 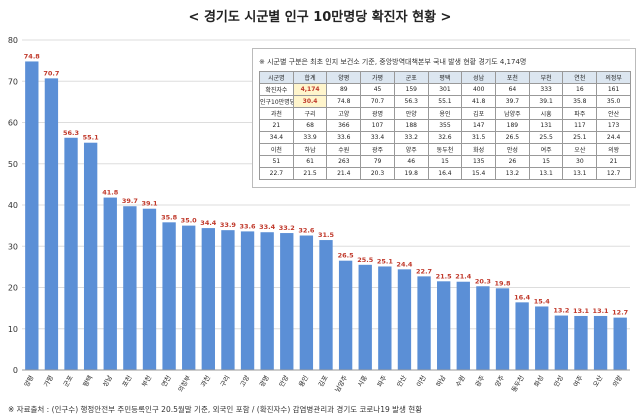 I want to click on bar-value-label: 32.6, so click(x=306, y=231).